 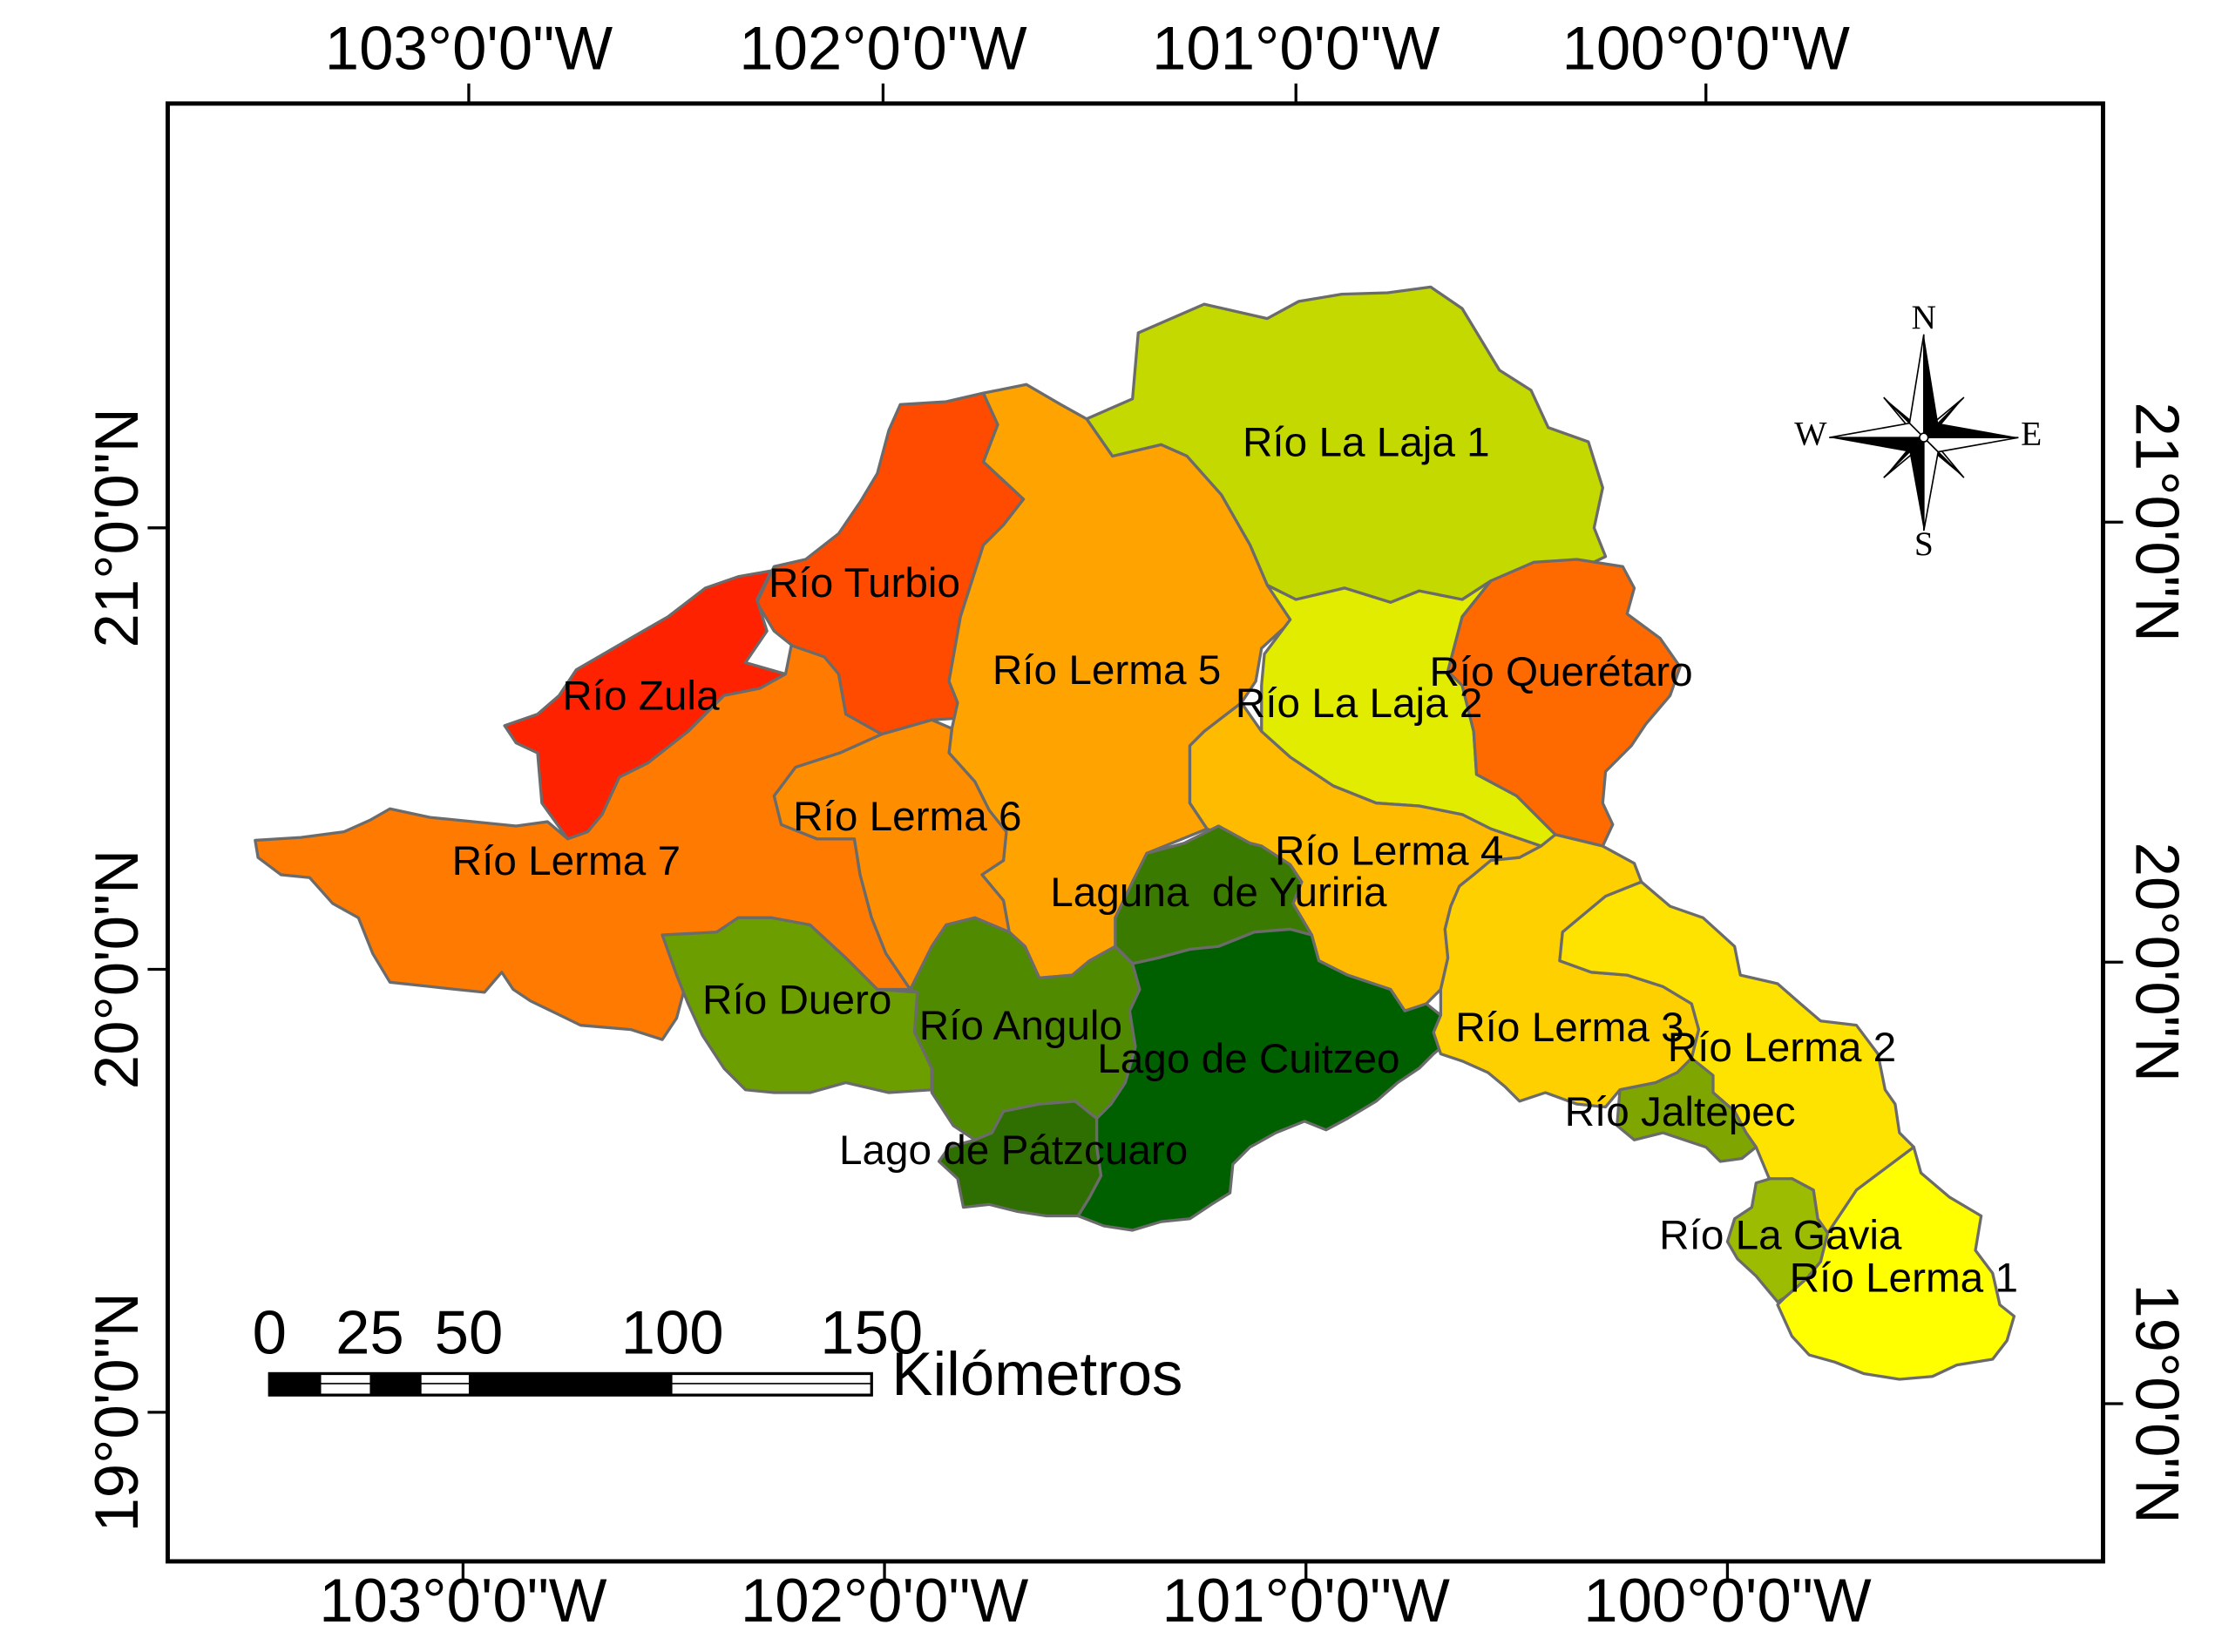 What do you see at coordinates (1296, 47) in the screenshot?
I see `longitude-label-top-101: 101°0'0"W` at bounding box center [1296, 47].